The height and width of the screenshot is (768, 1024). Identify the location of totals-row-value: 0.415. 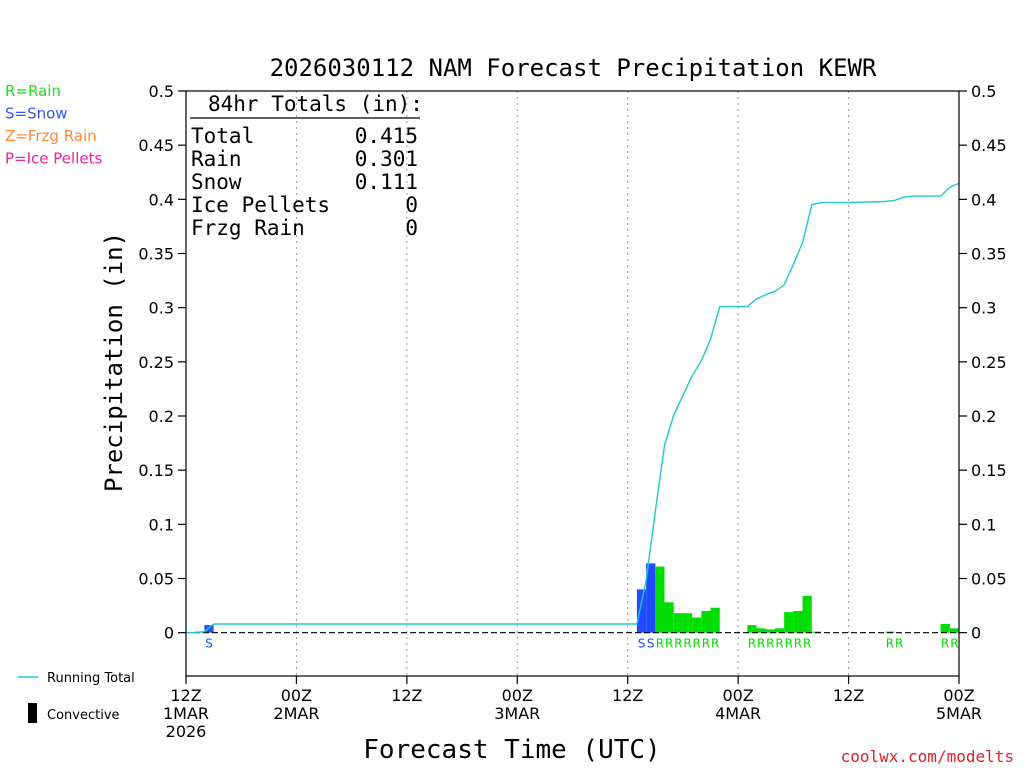
(386, 136).